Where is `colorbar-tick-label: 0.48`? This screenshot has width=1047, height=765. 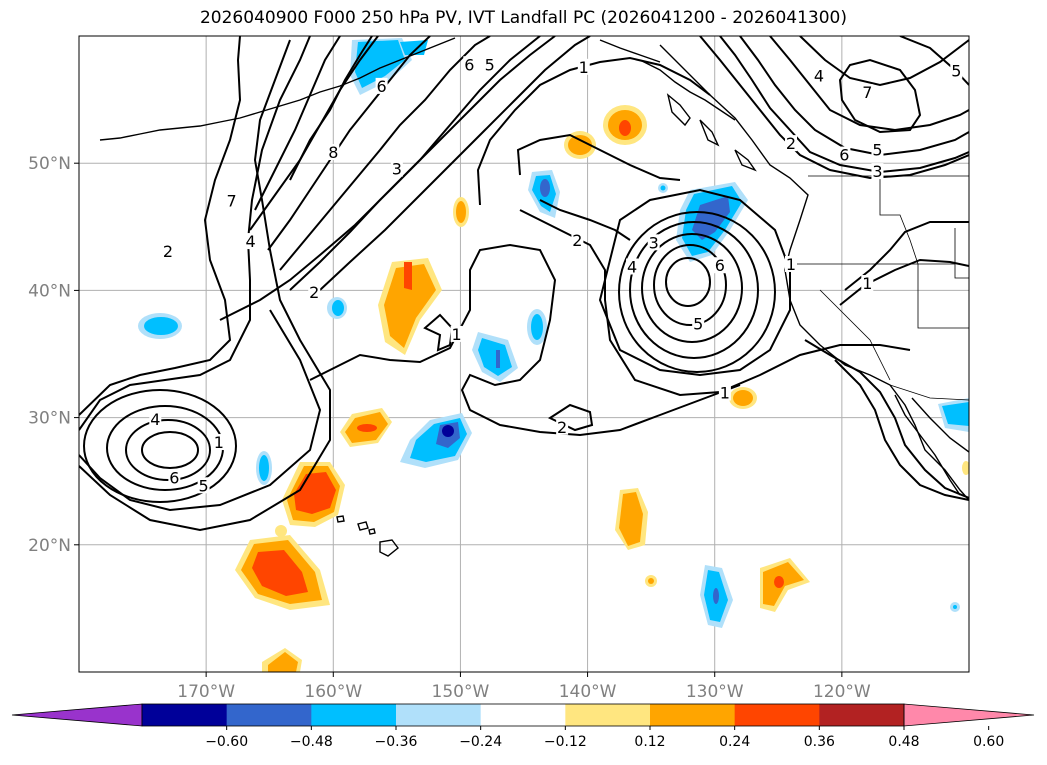
colorbar-tick-label: 0.48 is located at coordinates (903, 742).